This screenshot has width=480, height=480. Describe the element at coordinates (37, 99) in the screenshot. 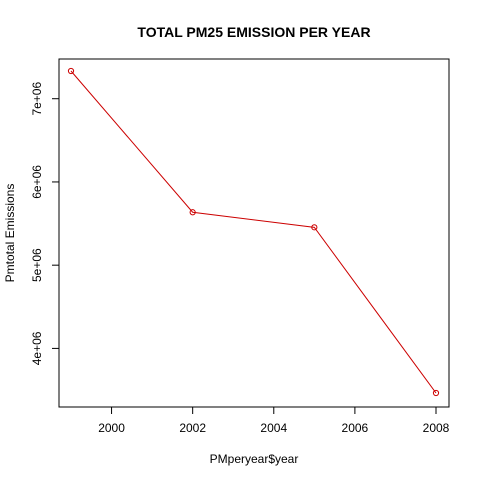

I see `y-tick-label: 7e+06` at that location.